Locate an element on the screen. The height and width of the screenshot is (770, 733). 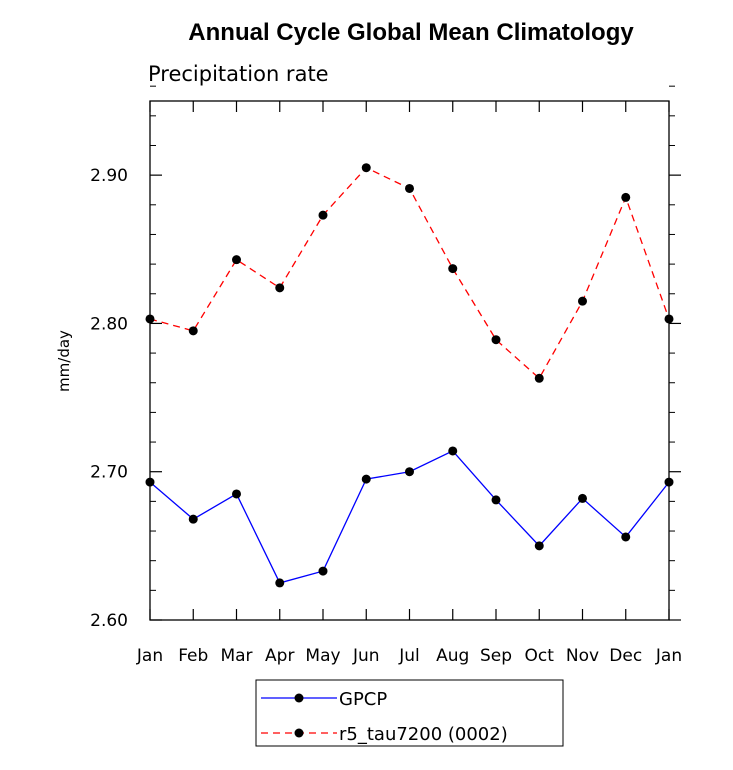
legend-box is located at coordinates (409, 713).